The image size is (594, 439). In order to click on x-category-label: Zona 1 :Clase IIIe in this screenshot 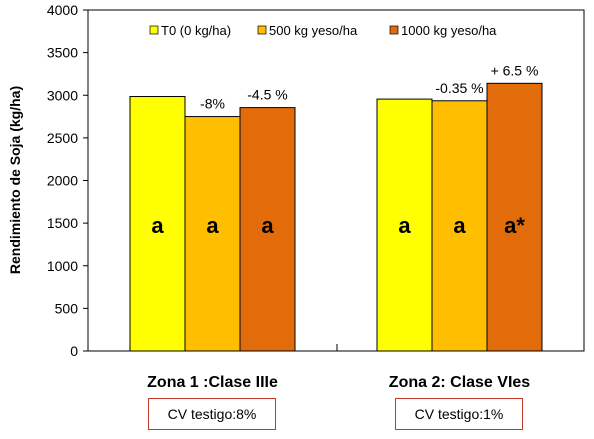, I will do `click(212, 382)`.